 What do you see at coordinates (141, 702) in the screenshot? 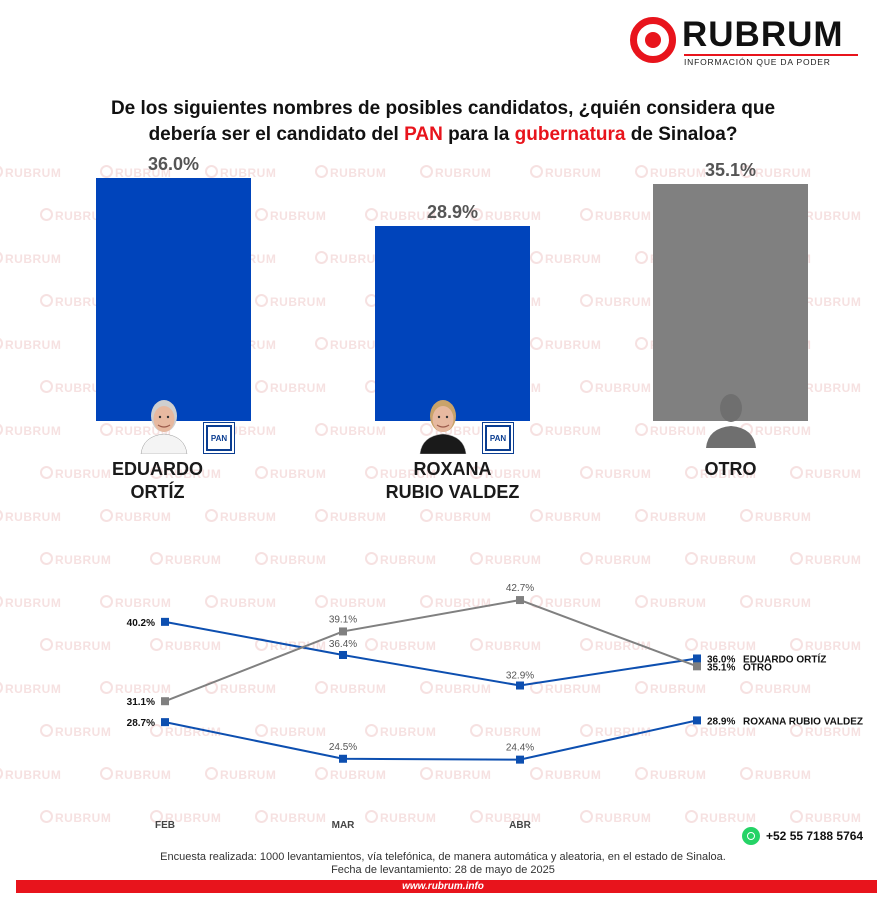
I see `data-label: 31.1%` at bounding box center [141, 702].